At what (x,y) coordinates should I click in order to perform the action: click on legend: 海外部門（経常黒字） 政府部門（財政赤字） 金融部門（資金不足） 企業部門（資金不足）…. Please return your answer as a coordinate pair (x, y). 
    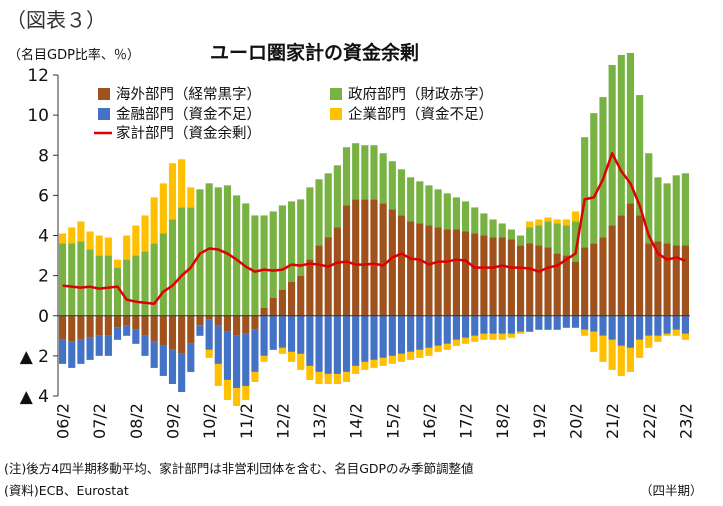
    Looking at the image, I should click on (293, 114).